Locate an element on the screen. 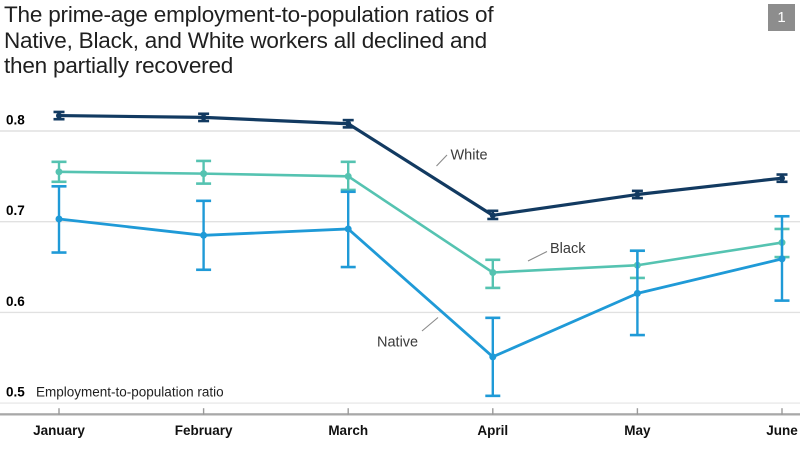  data-point-native-january is located at coordinates (59, 219).